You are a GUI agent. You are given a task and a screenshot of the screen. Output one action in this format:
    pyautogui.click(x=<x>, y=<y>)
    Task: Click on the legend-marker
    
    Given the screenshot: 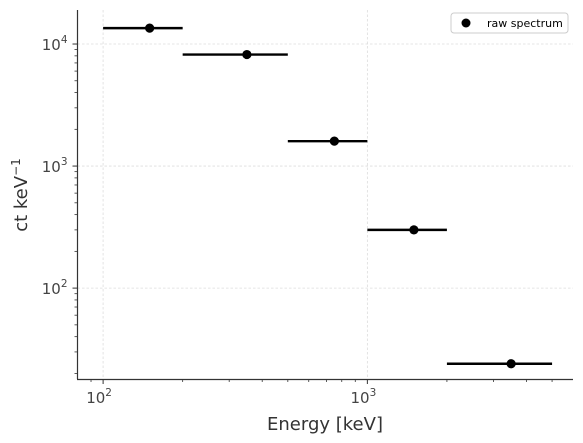 What is the action you would take?
    pyautogui.click(x=466, y=23)
    